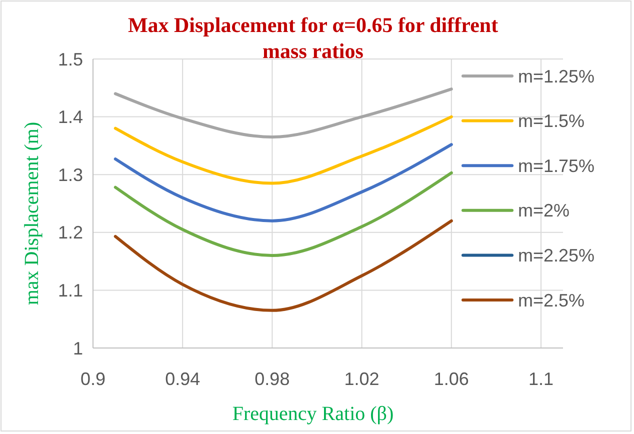  Describe the element at coordinates (362, 379) in the screenshot. I see `x-tick-label: 1.02` at that location.